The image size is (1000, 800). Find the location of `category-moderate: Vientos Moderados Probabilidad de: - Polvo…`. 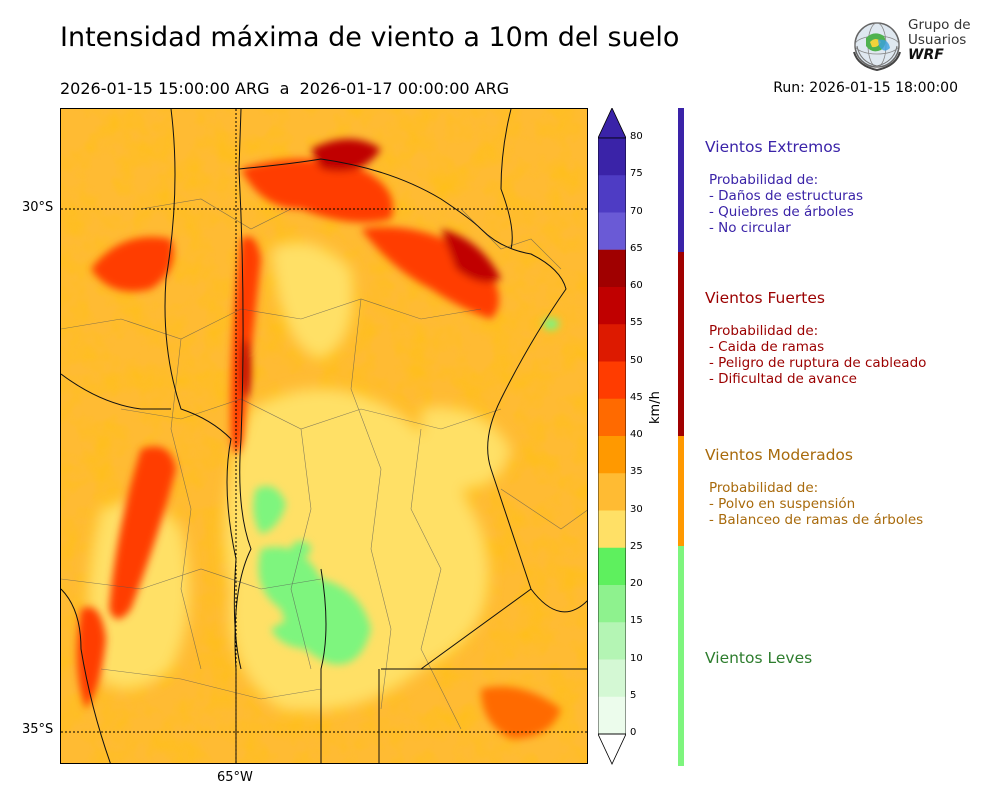

category-moderate: Vientos Moderados Probabilidad de: - Polvo… is located at coordinates (814, 487).